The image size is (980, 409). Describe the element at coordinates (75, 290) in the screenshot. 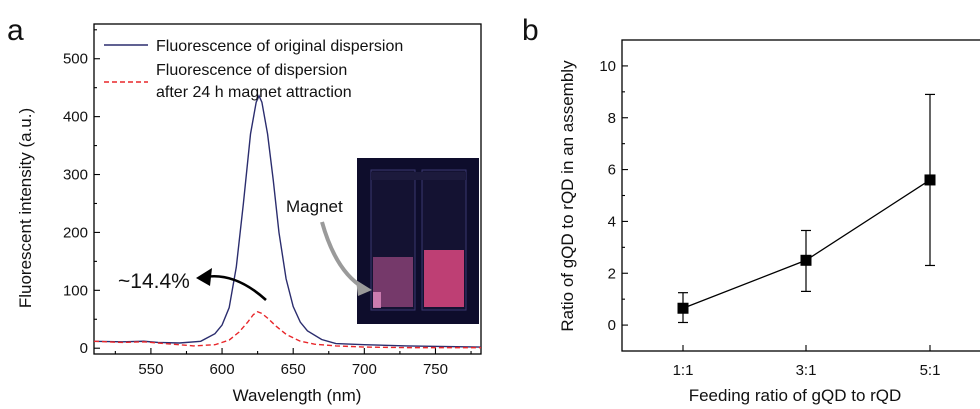

I see `a-ytick-label: 100` at that location.